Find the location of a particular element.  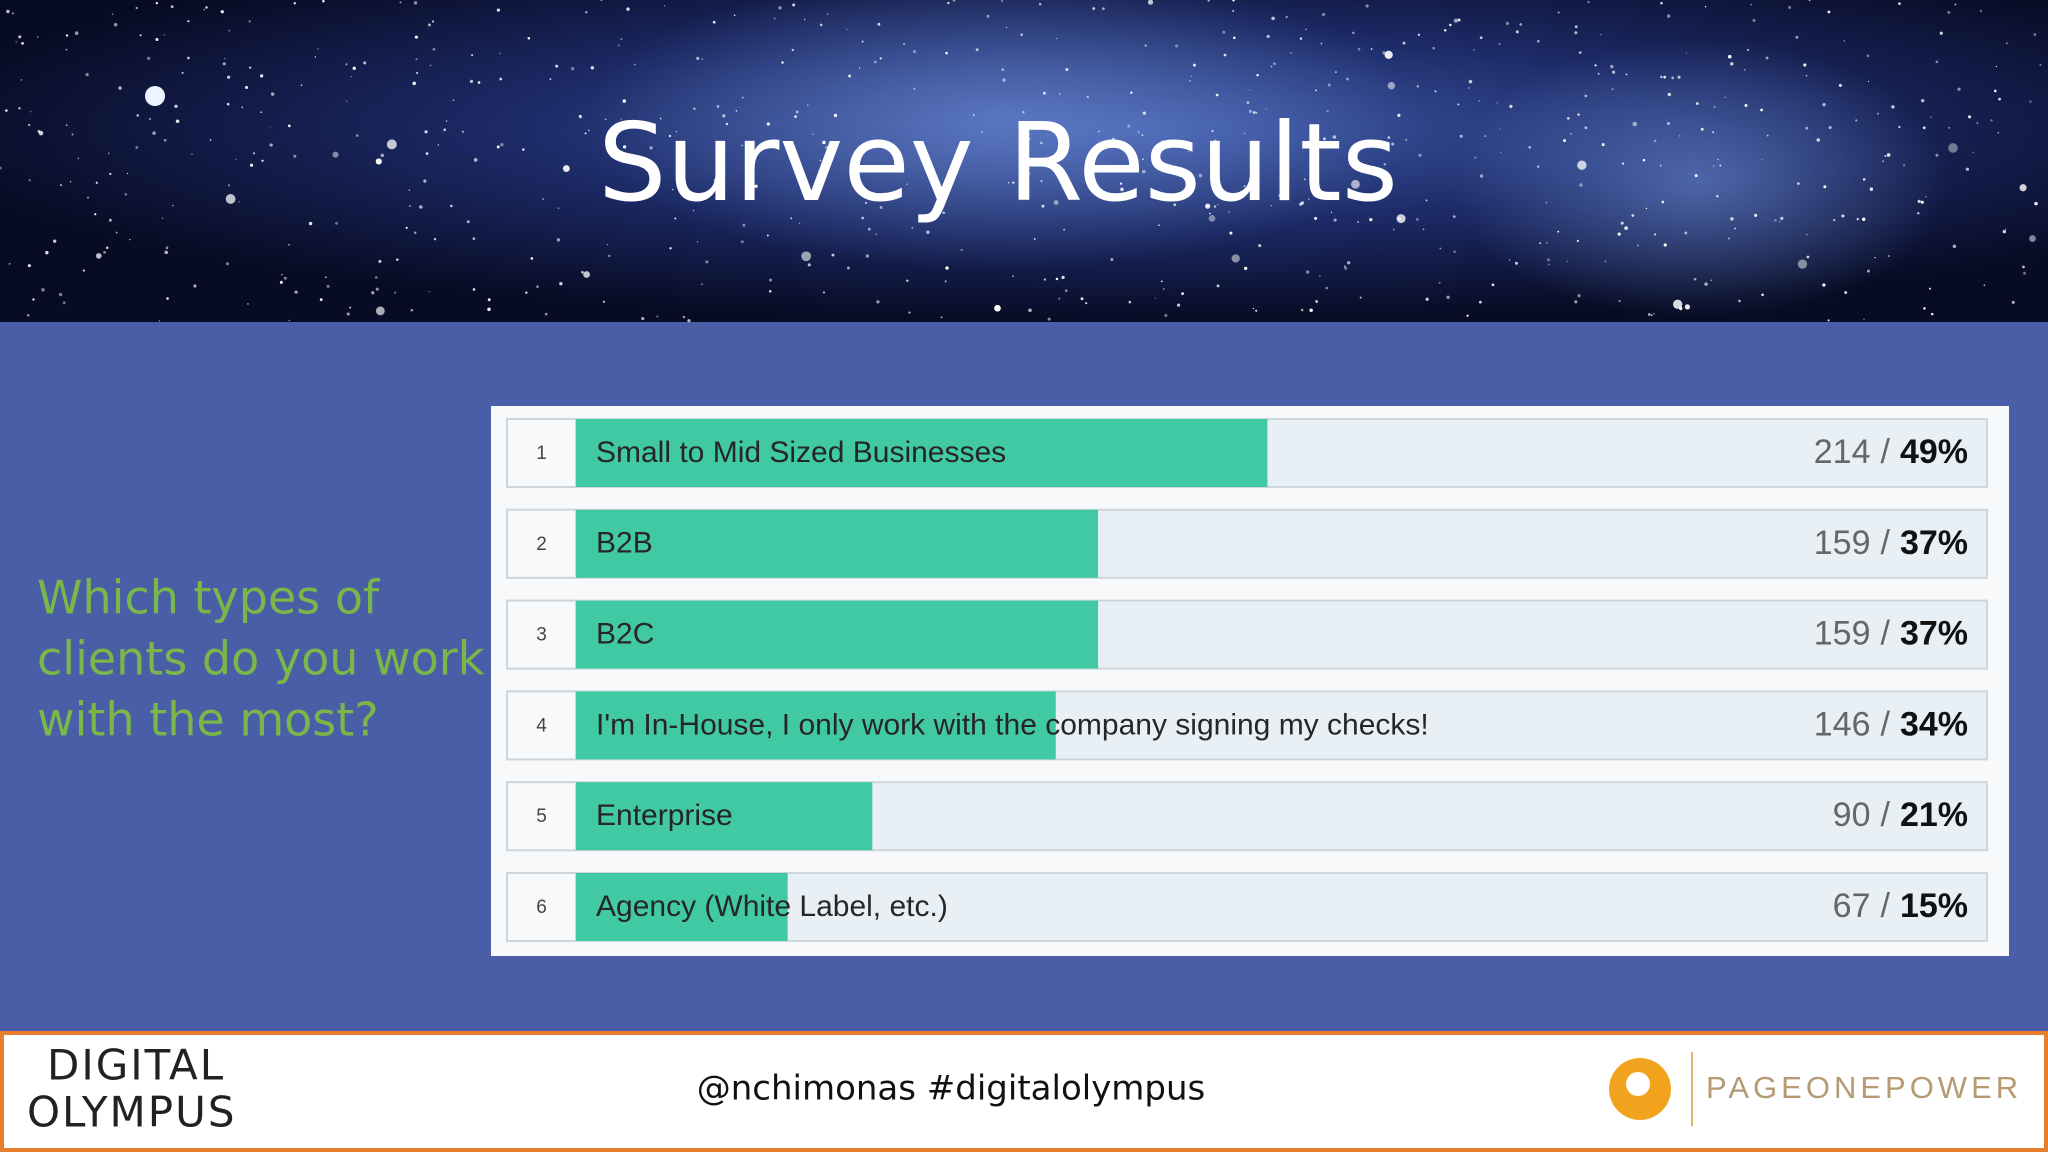

percent: 21% is located at coordinates (1934, 815).